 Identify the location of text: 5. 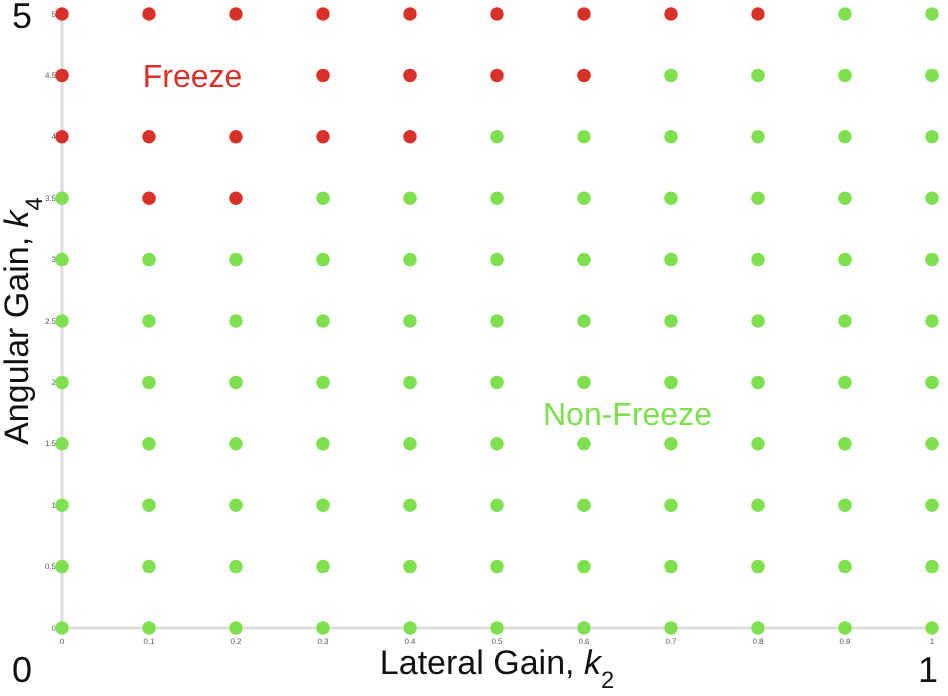
(22, 18).